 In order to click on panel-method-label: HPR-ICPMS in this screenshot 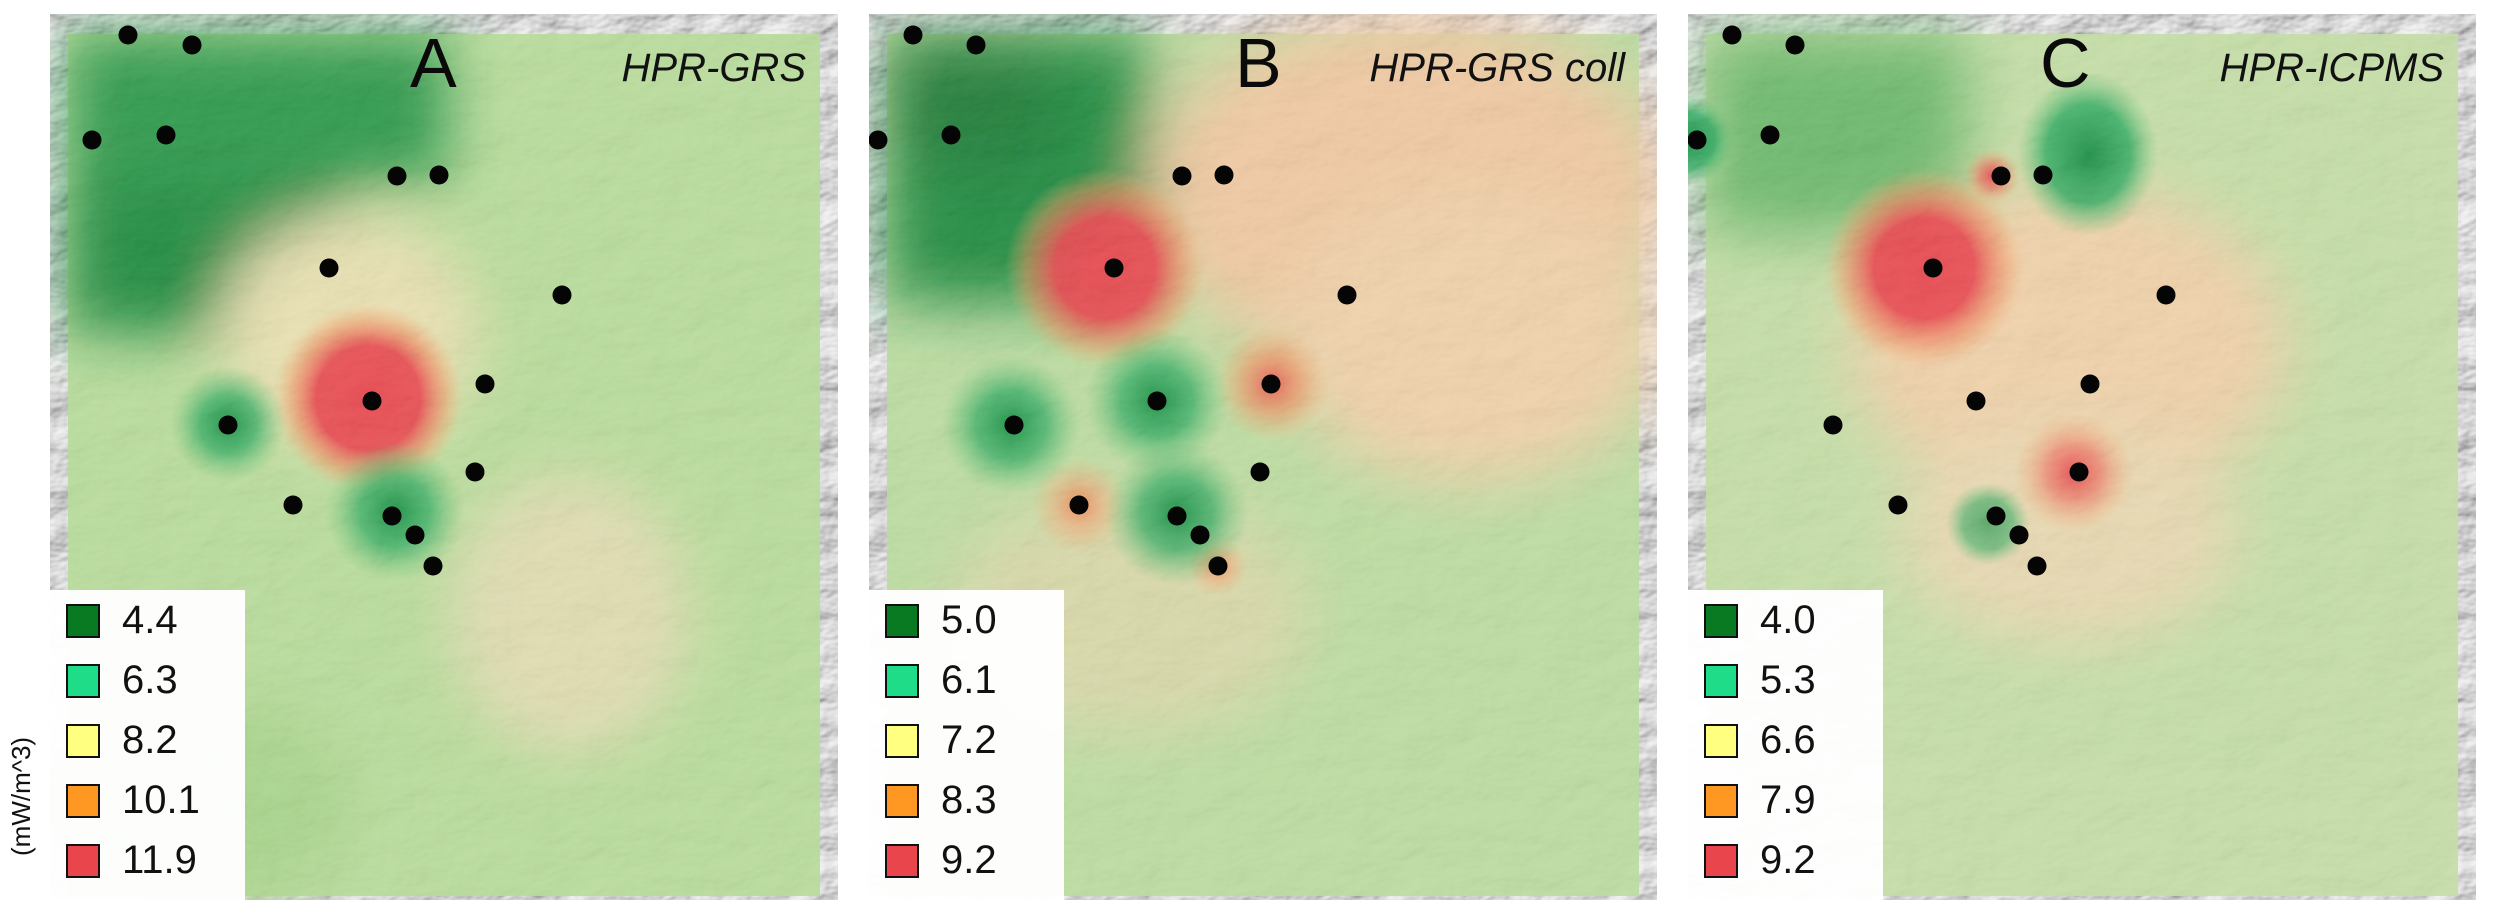, I will do `click(2331, 68)`.